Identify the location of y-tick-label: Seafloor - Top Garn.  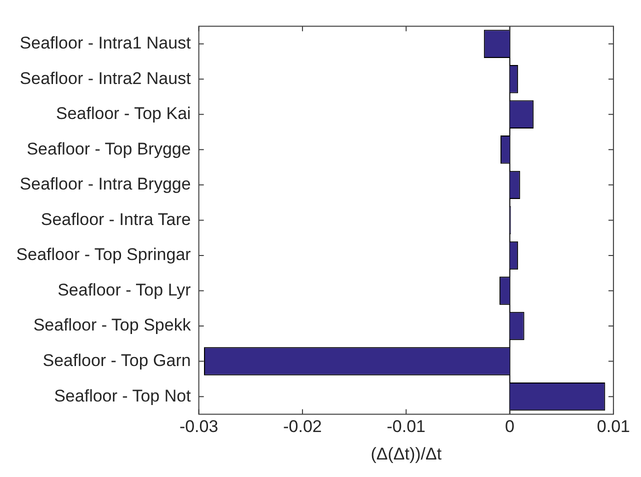
(116, 360).